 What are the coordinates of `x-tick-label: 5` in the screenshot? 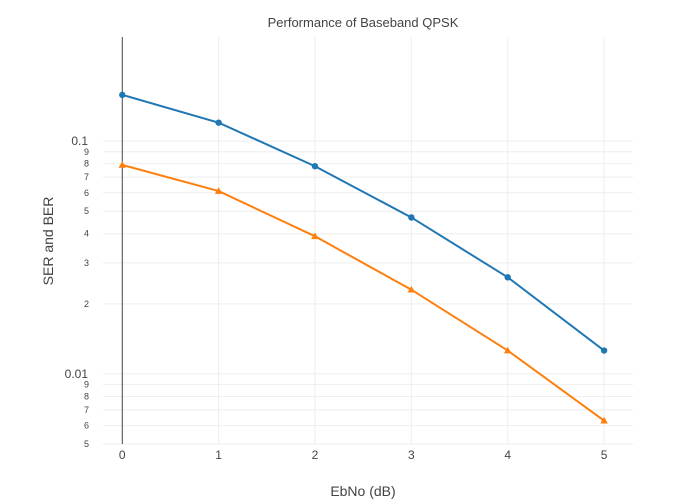 It's located at (604, 455).